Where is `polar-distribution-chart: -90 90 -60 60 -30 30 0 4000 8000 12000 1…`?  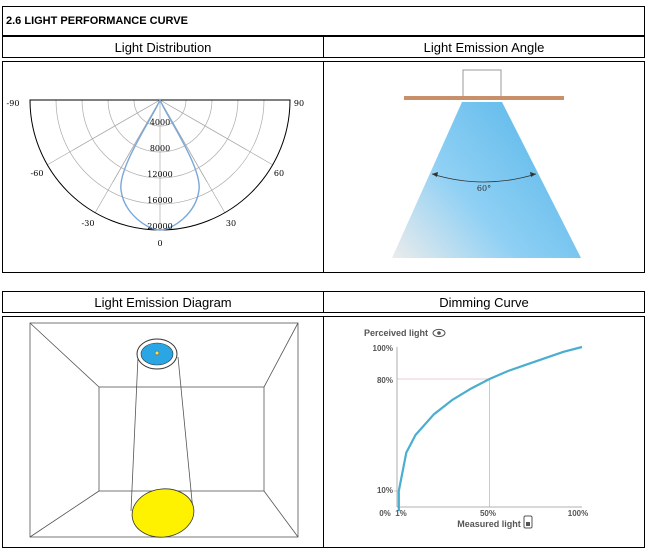
polar-distribution-chart: -90 90 -60 60 -30 30 0 4000 8000 12000 1… is located at coordinates (155, 173).